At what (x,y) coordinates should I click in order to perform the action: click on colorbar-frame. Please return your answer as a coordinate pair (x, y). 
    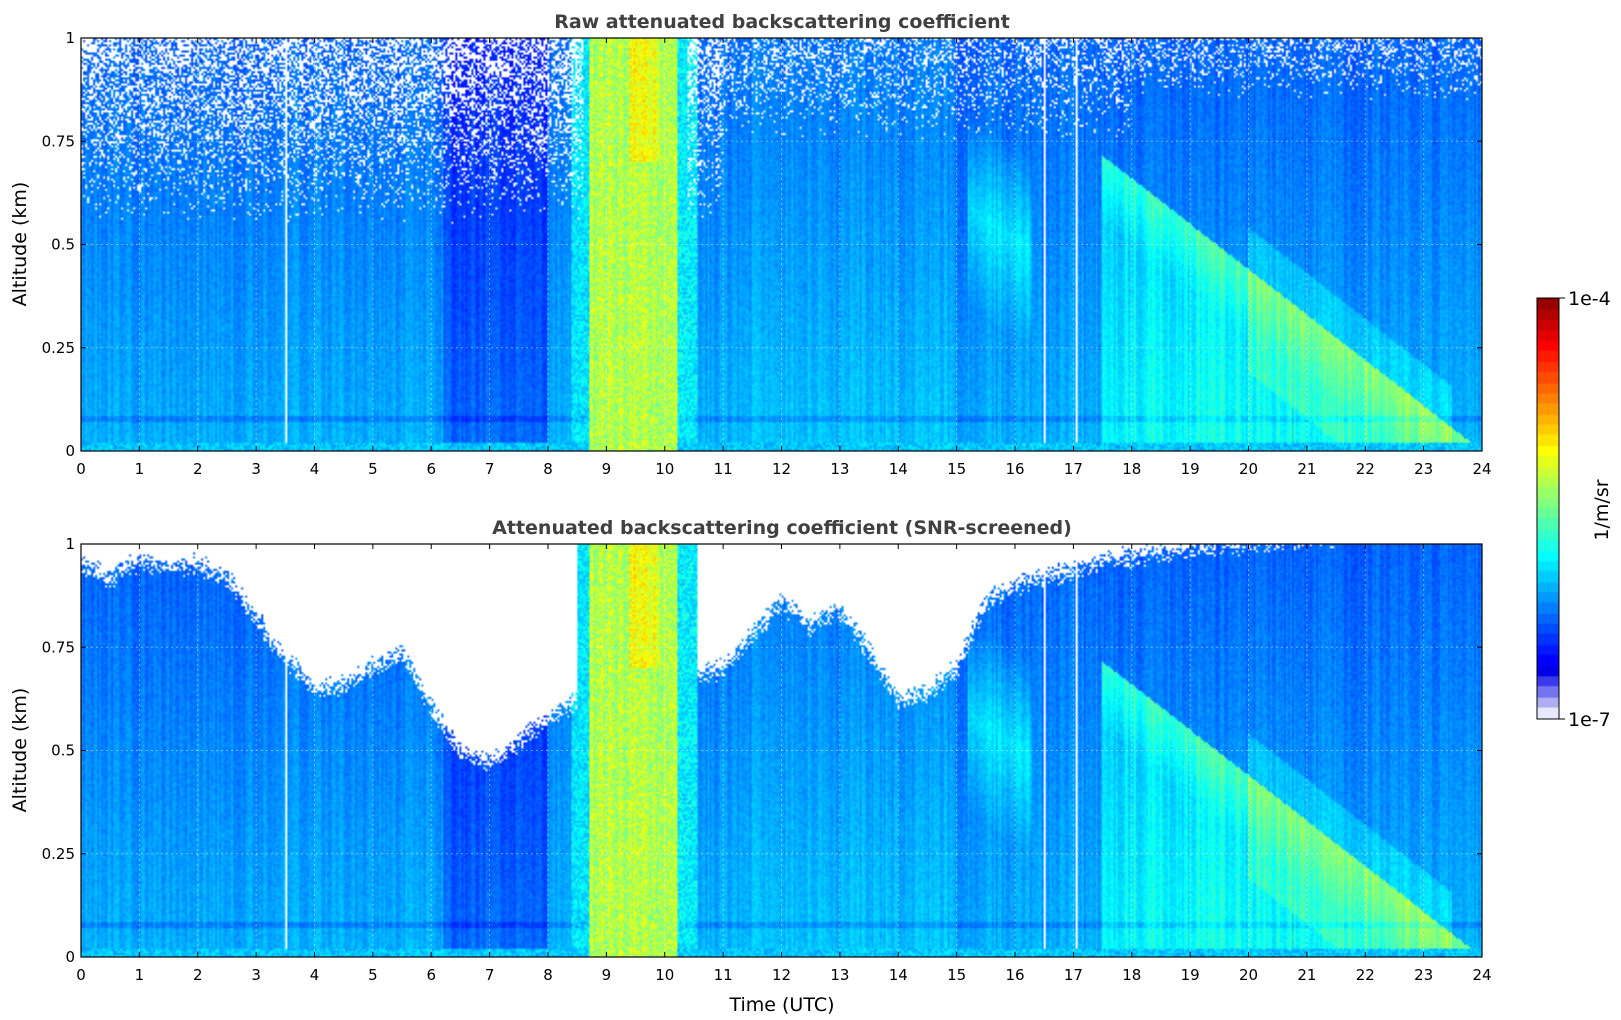
    Looking at the image, I should click on (1548, 508).